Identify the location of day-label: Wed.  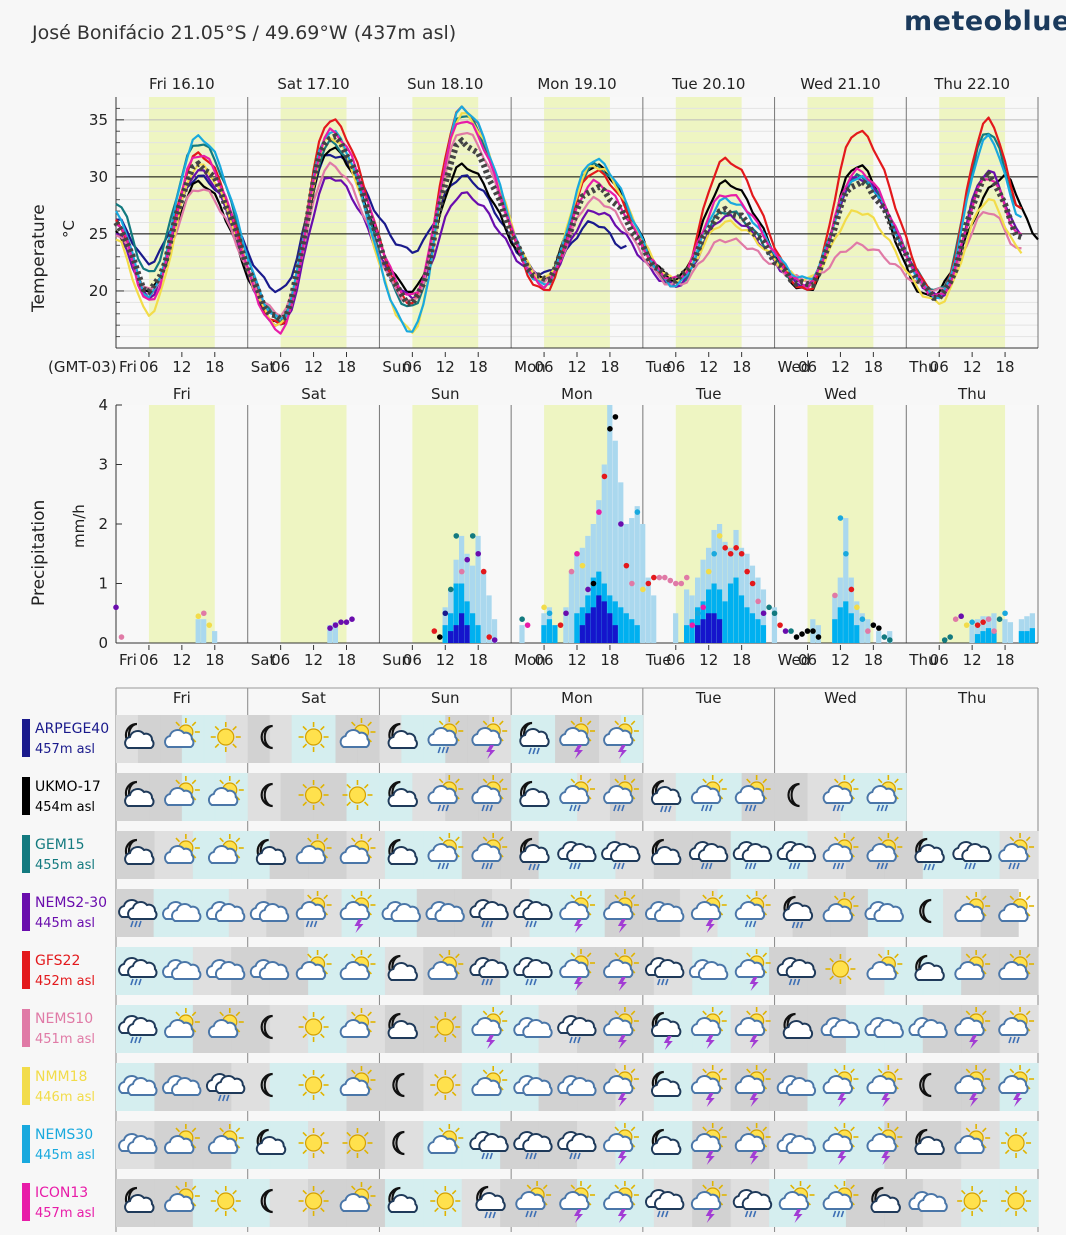
(840, 698).